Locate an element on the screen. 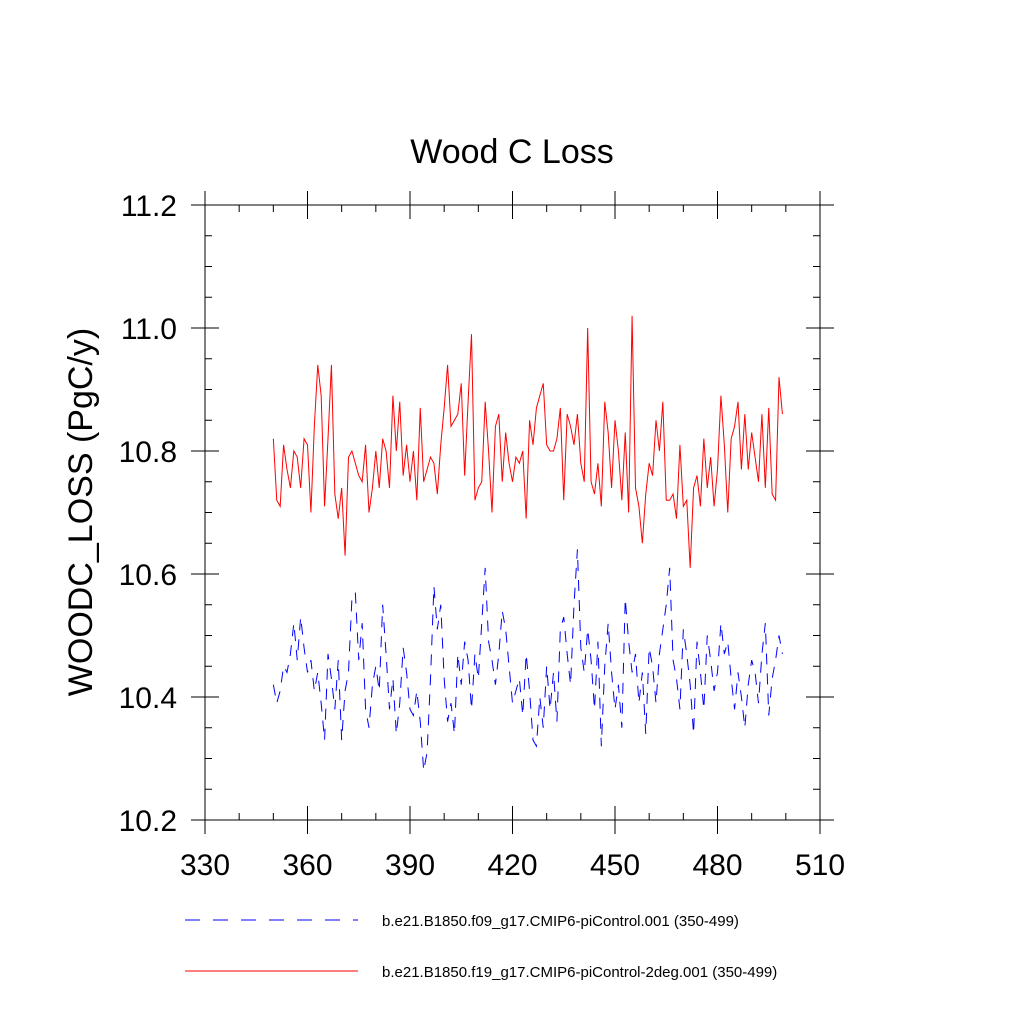  x-tick-label: 330 is located at coordinates (205, 865).